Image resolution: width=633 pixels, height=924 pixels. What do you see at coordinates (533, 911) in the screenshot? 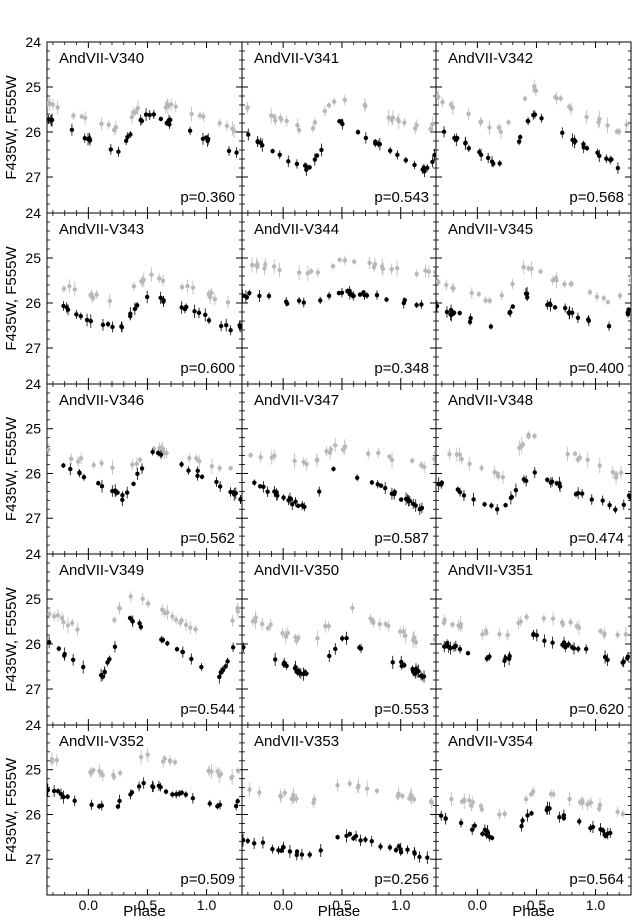
I see `x-axis-label: Phase` at bounding box center [533, 911].